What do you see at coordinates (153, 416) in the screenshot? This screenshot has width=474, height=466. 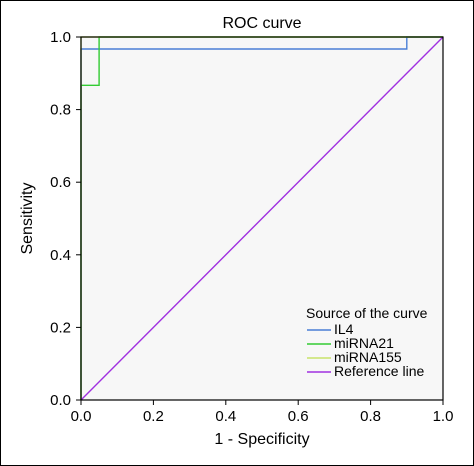 I see `x-tick-label: 0.2` at bounding box center [153, 416].